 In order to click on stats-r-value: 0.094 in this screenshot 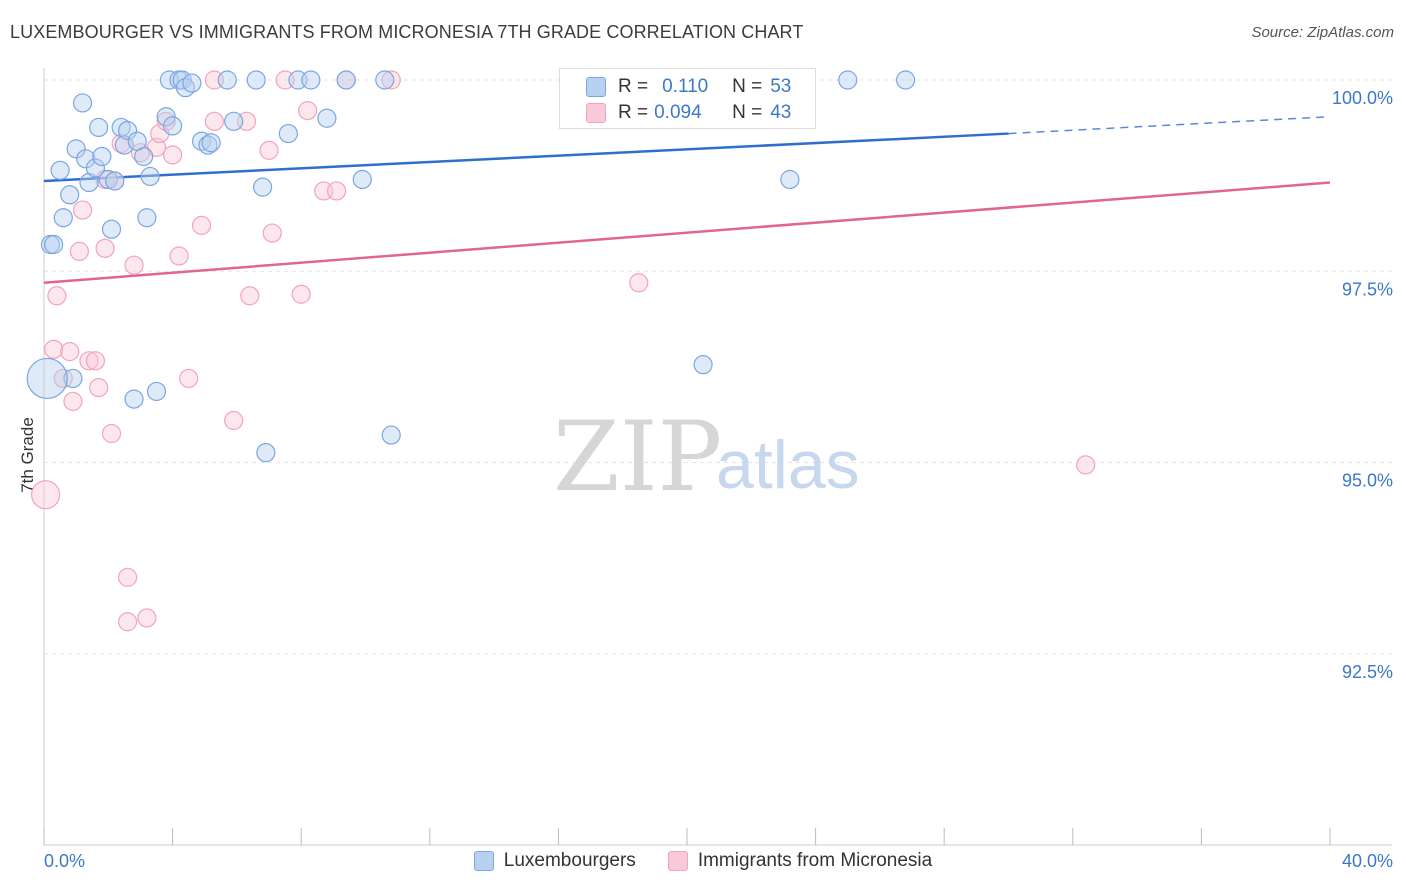, I will do `click(678, 112)`.